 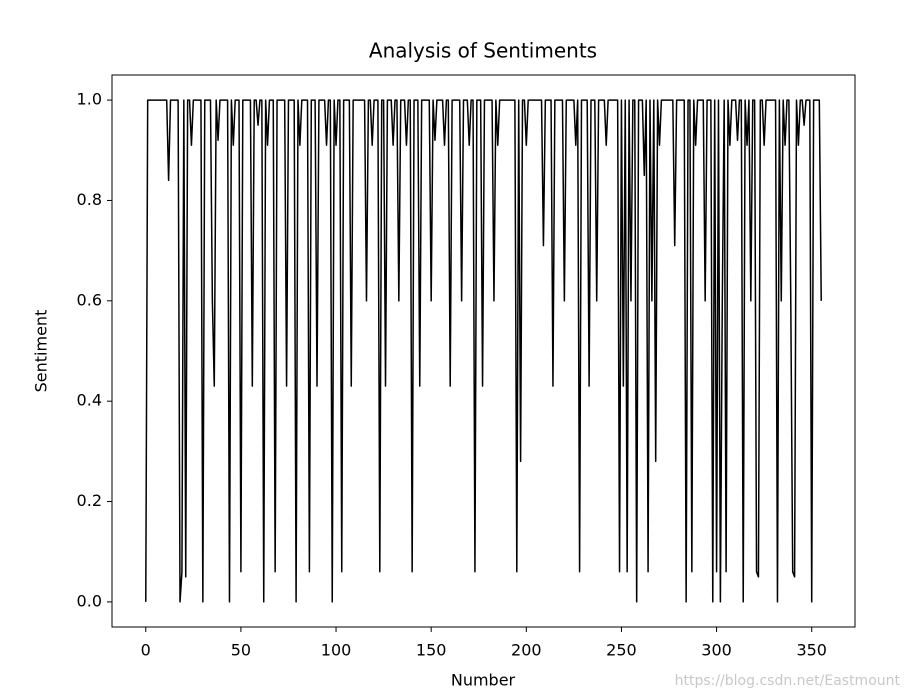 I want to click on y-tick-label: 0.4, so click(x=89, y=400).